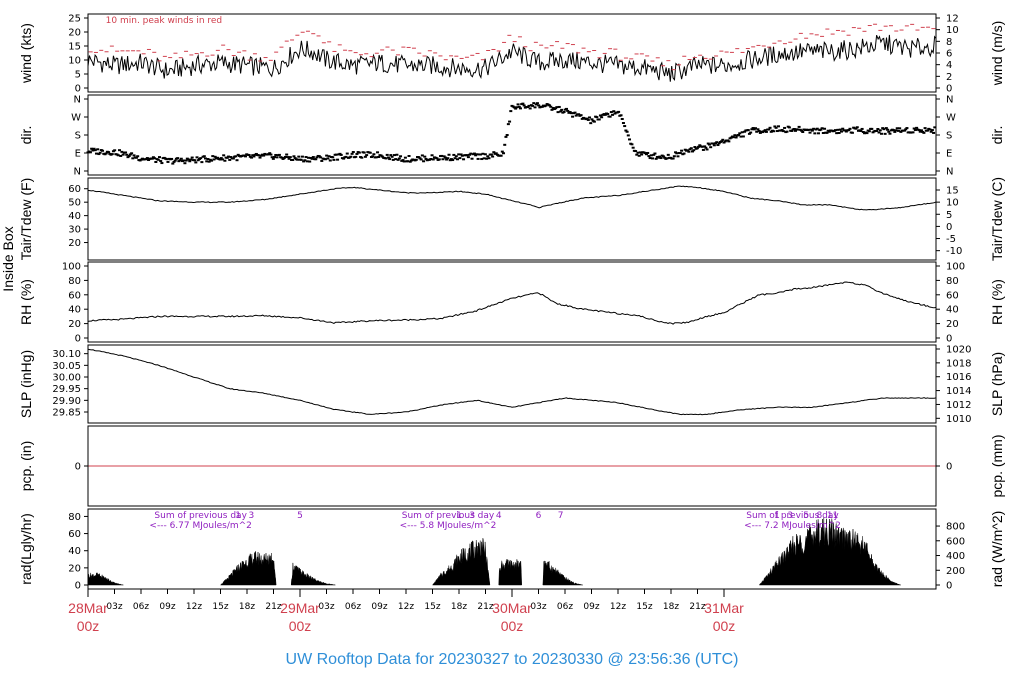 This screenshot has height=700, width=1024. I want to click on left-tick-label-rad: 60, so click(74, 534).